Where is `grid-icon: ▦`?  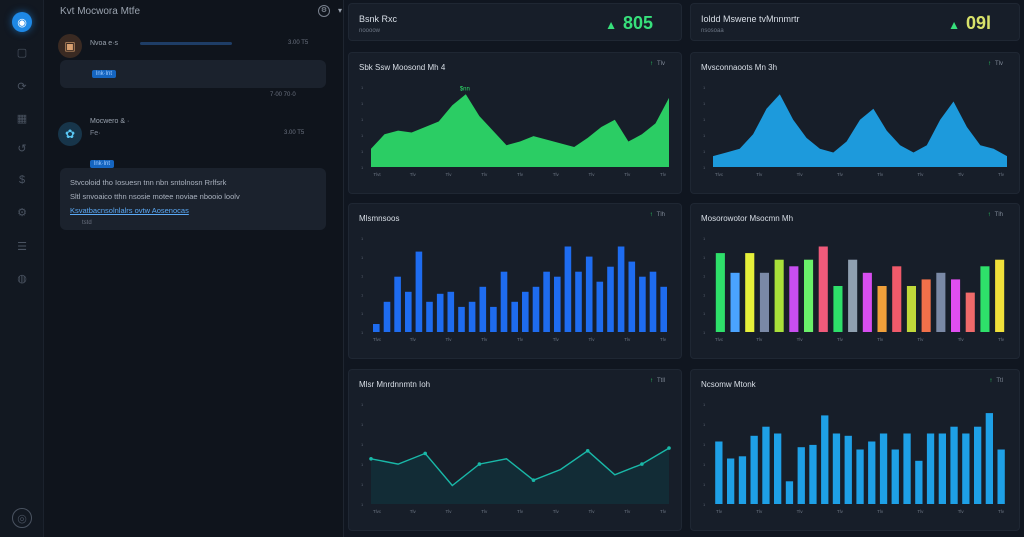
grid-icon: ▦ is located at coordinates (22, 118).